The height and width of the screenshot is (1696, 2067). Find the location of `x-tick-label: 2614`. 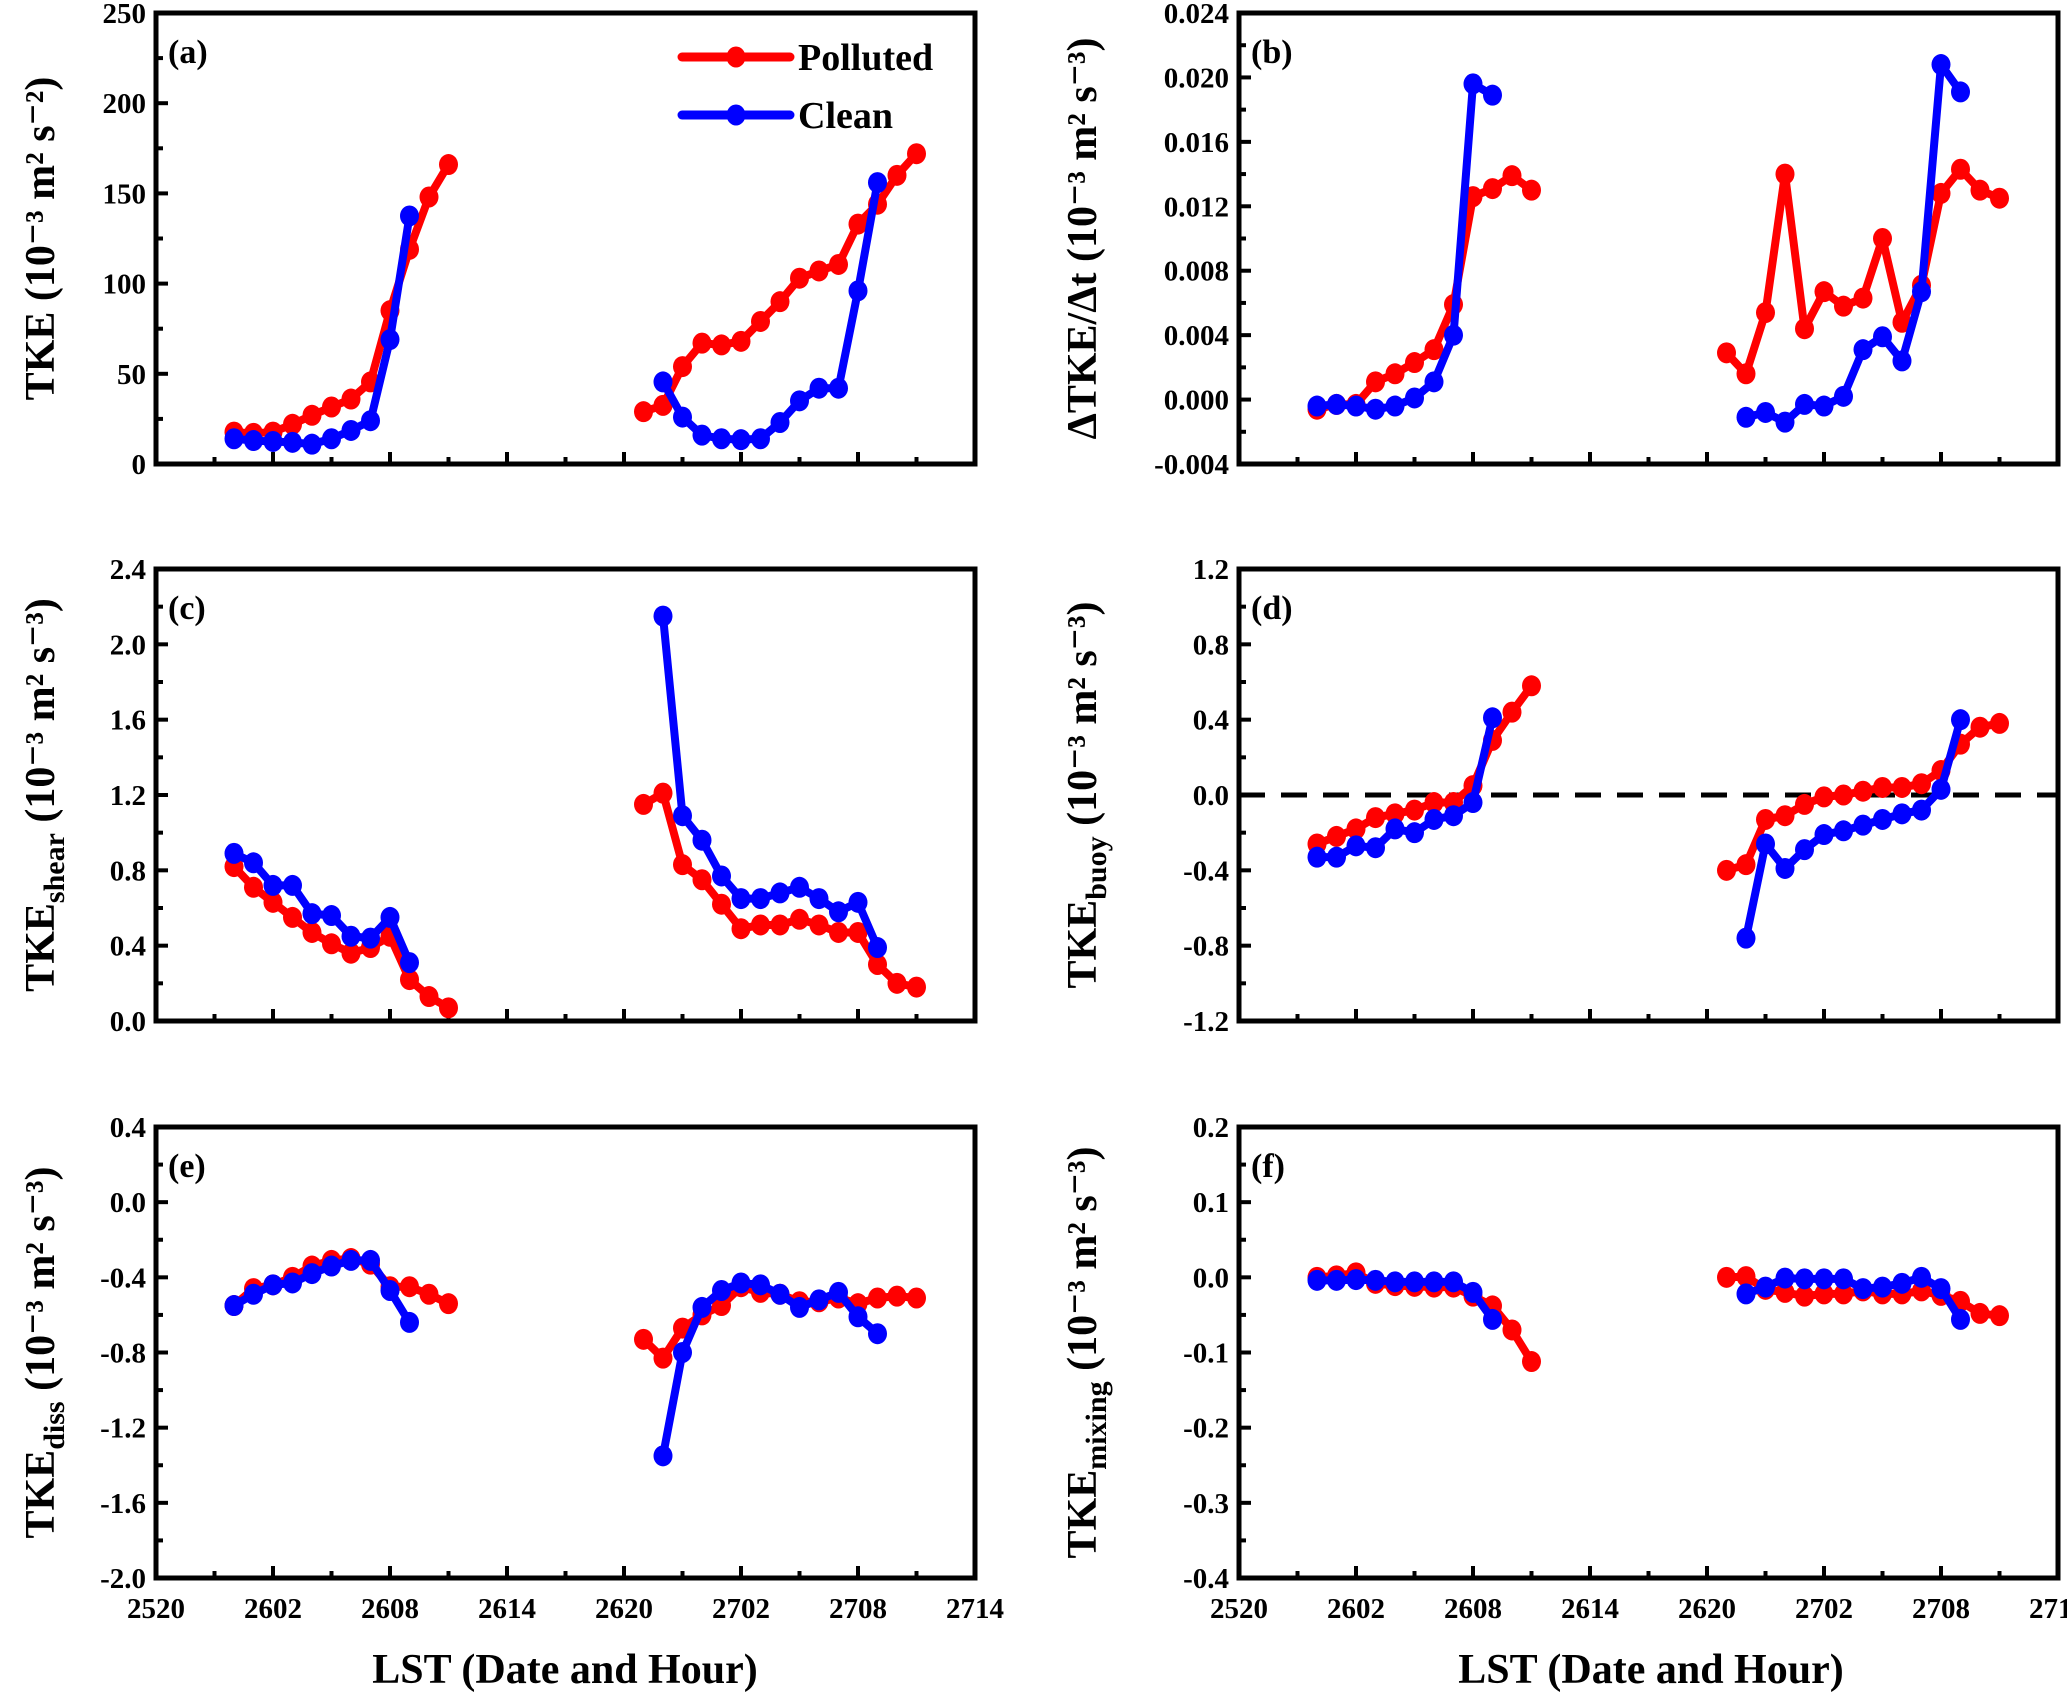

x-tick-label: 2614 is located at coordinates (1590, 1609).